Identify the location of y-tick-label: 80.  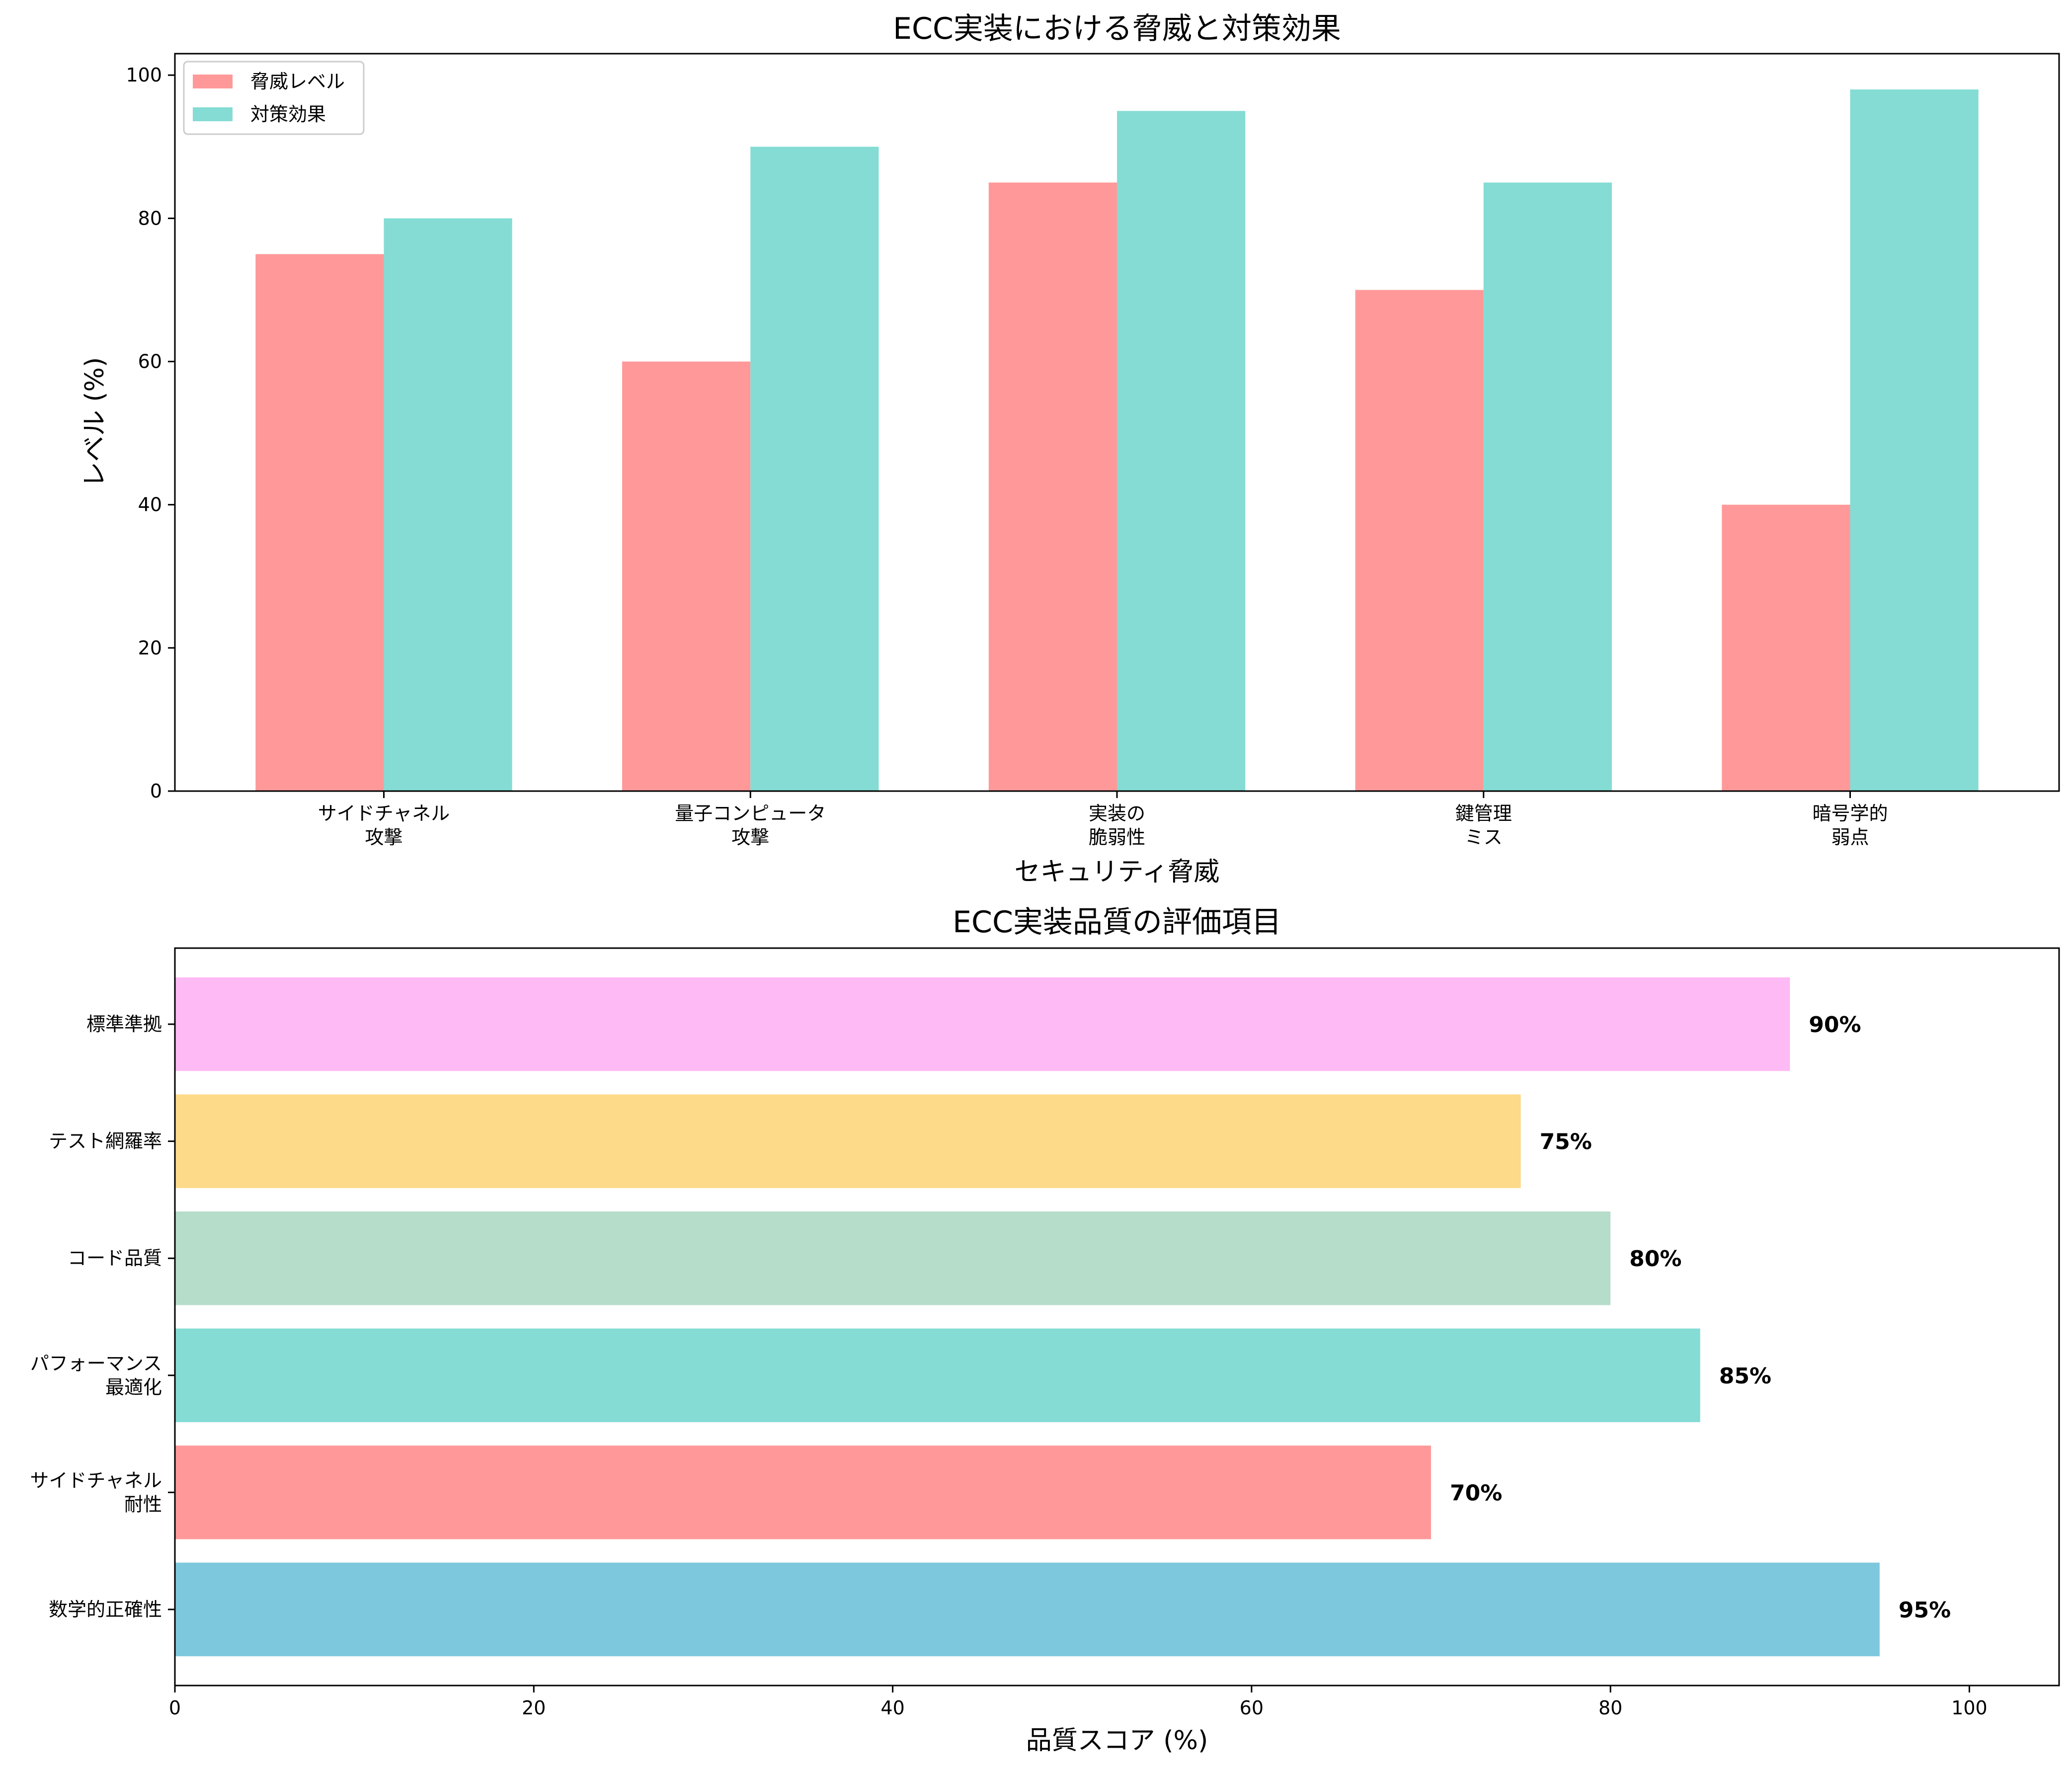
(150, 218).